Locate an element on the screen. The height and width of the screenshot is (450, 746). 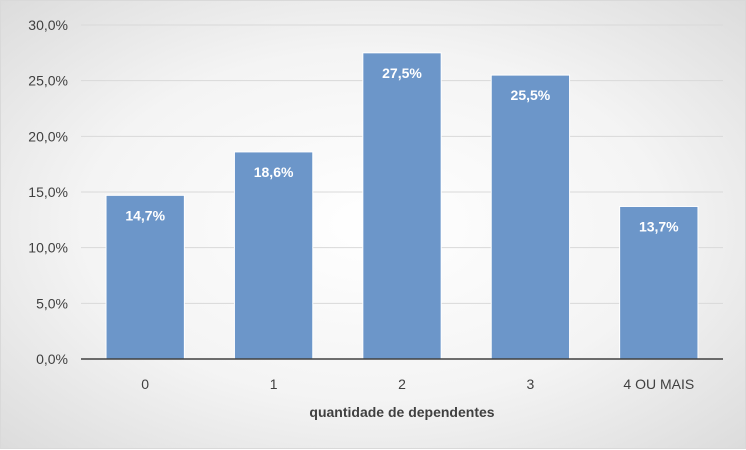
x-axis-title: quantidade de dependentes is located at coordinates (401, 412).